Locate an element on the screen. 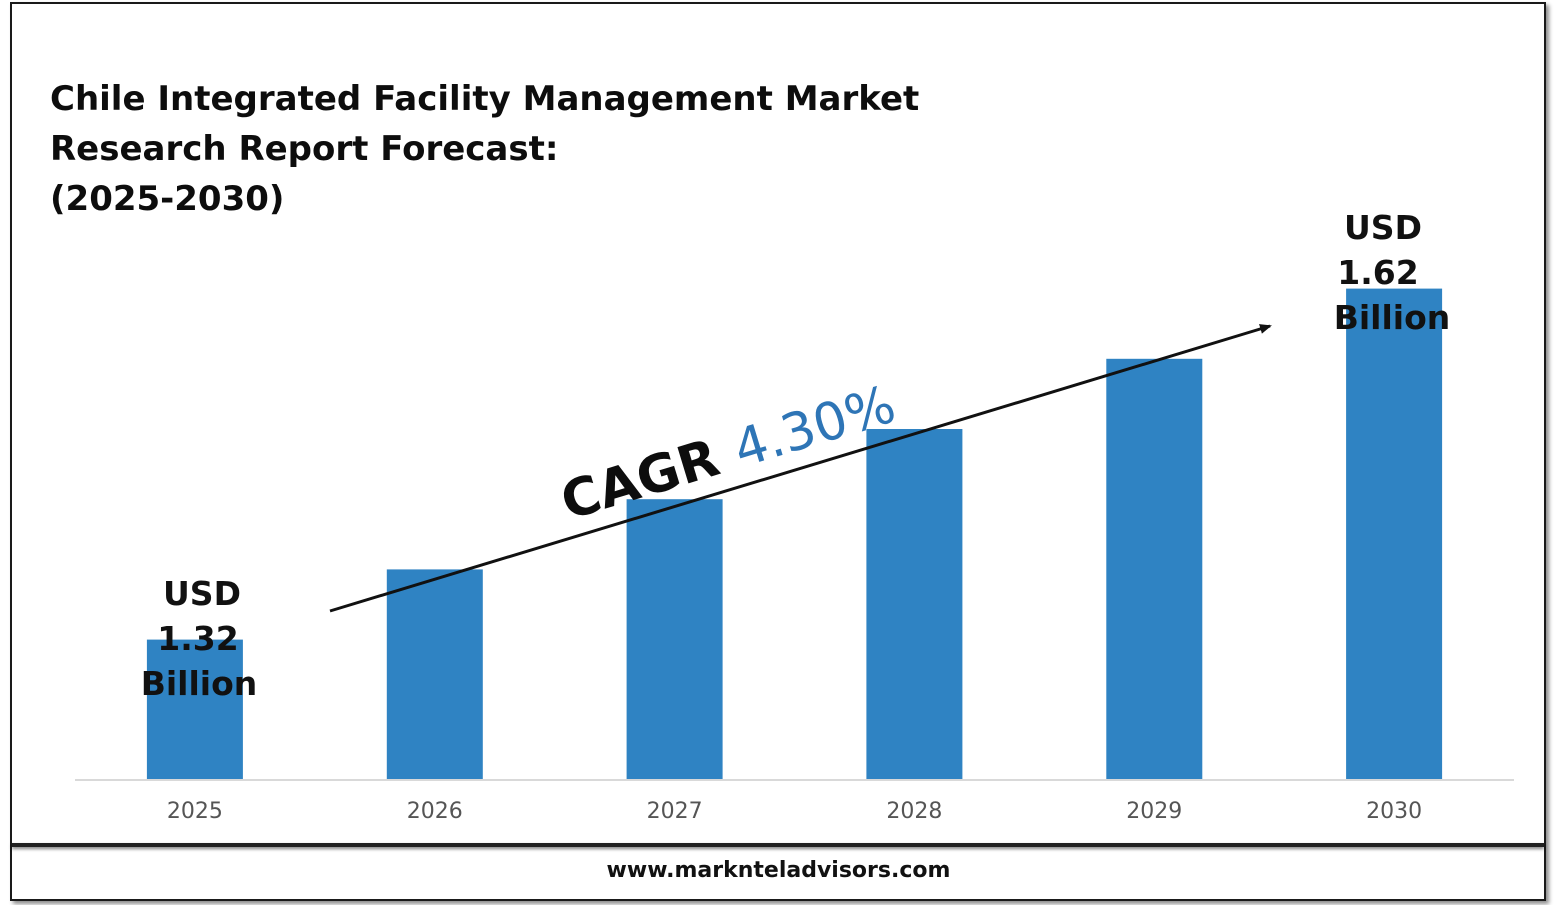 The image size is (1557, 905). title-line-3: (2025-2030) is located at coordinates (167, 199).